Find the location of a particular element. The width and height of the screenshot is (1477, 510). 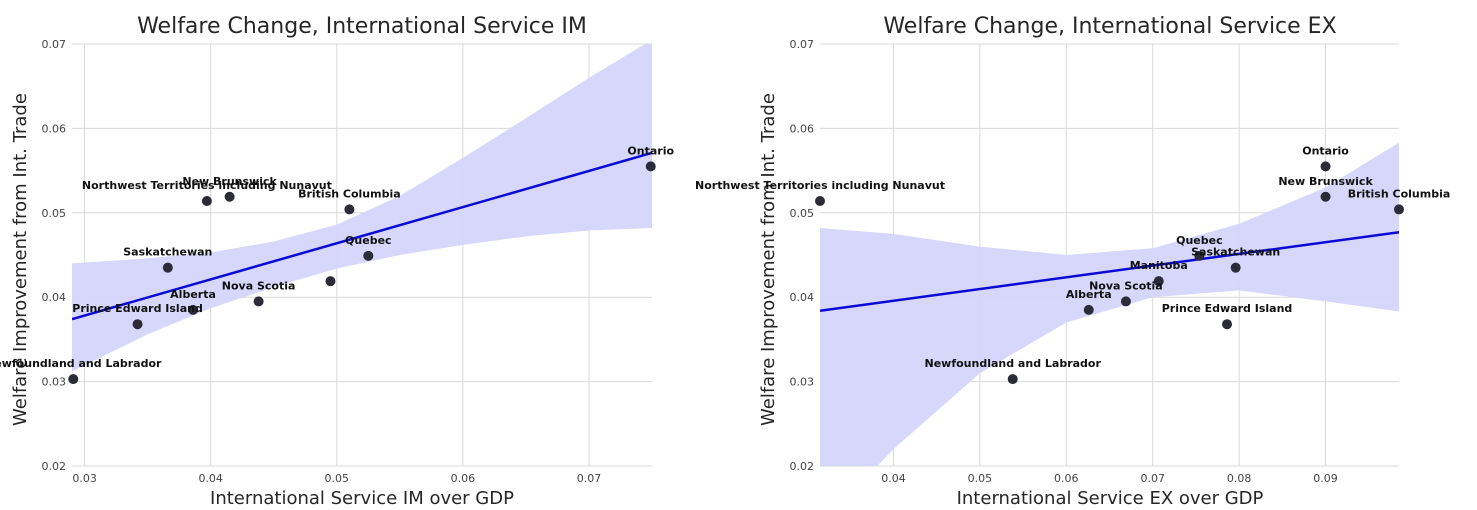

data-point-manitoba is located at coordinates (1158, 281).